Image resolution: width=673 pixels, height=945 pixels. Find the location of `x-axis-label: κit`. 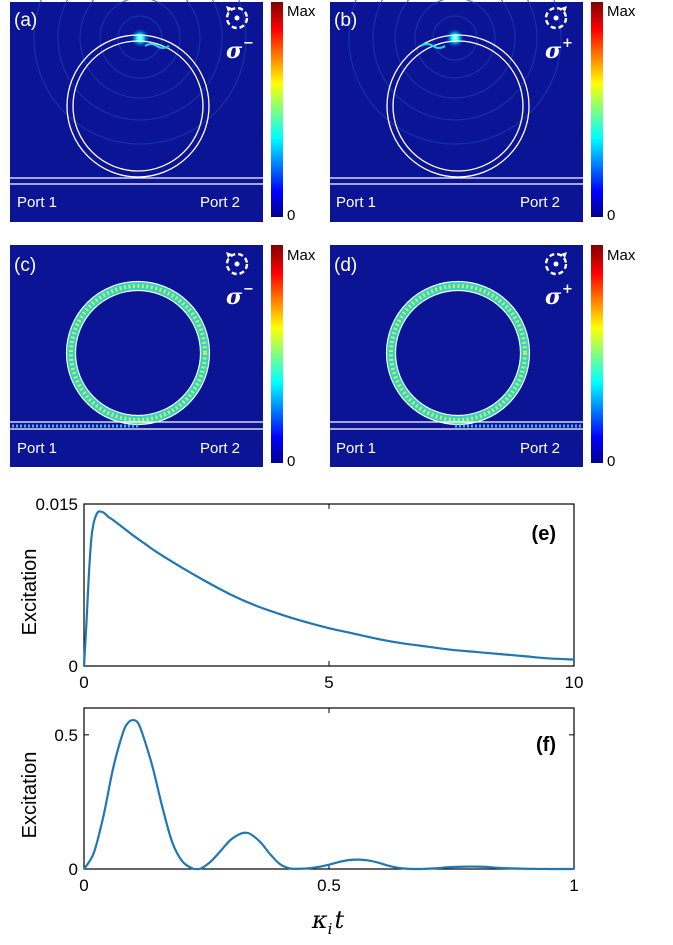

x-axis-label: κit is located at coordinates (328, 922).